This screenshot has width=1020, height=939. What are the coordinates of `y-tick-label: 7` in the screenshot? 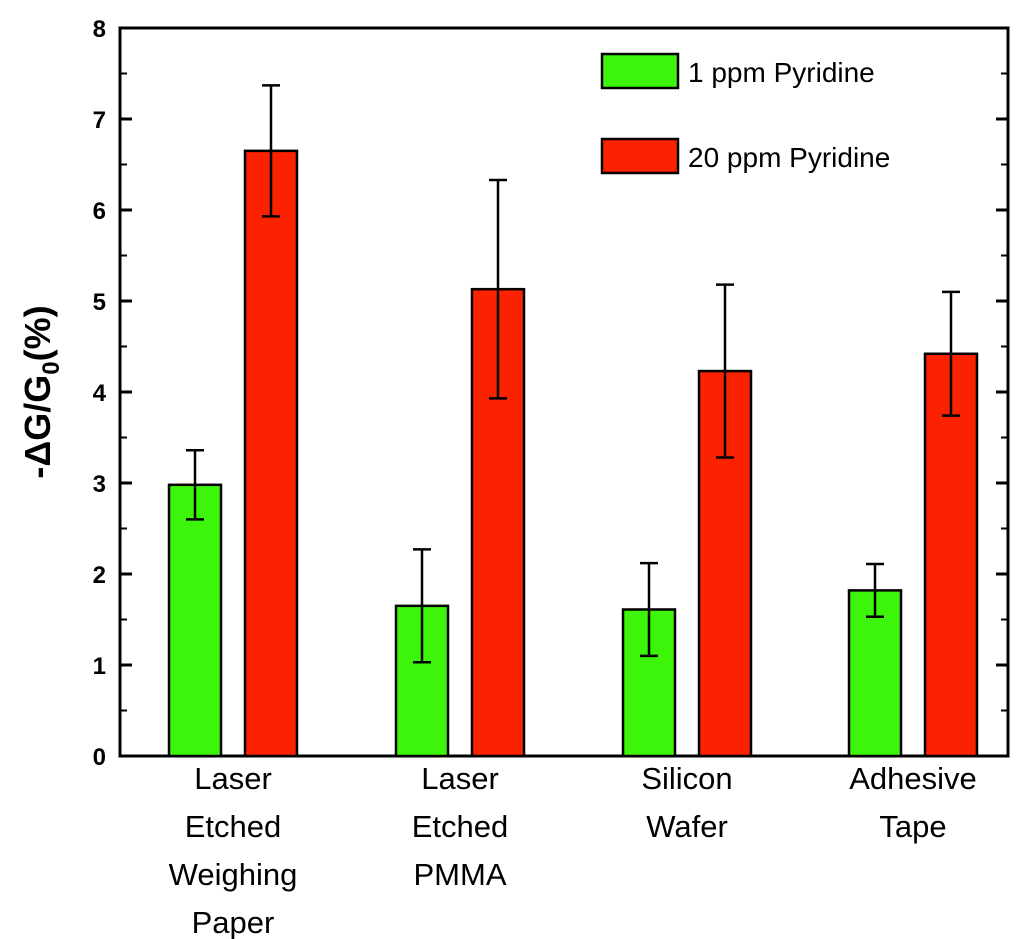 It's located at (99, 120).